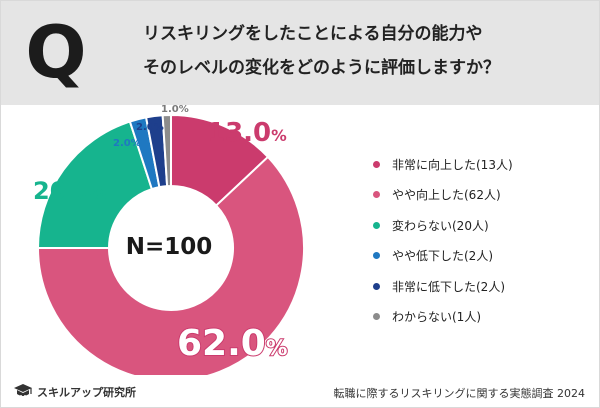 Image resolution: width=600 pixels, height=408 pixels. I want to click on legend-label: 非常に低下した(2人), so click(448, 286).